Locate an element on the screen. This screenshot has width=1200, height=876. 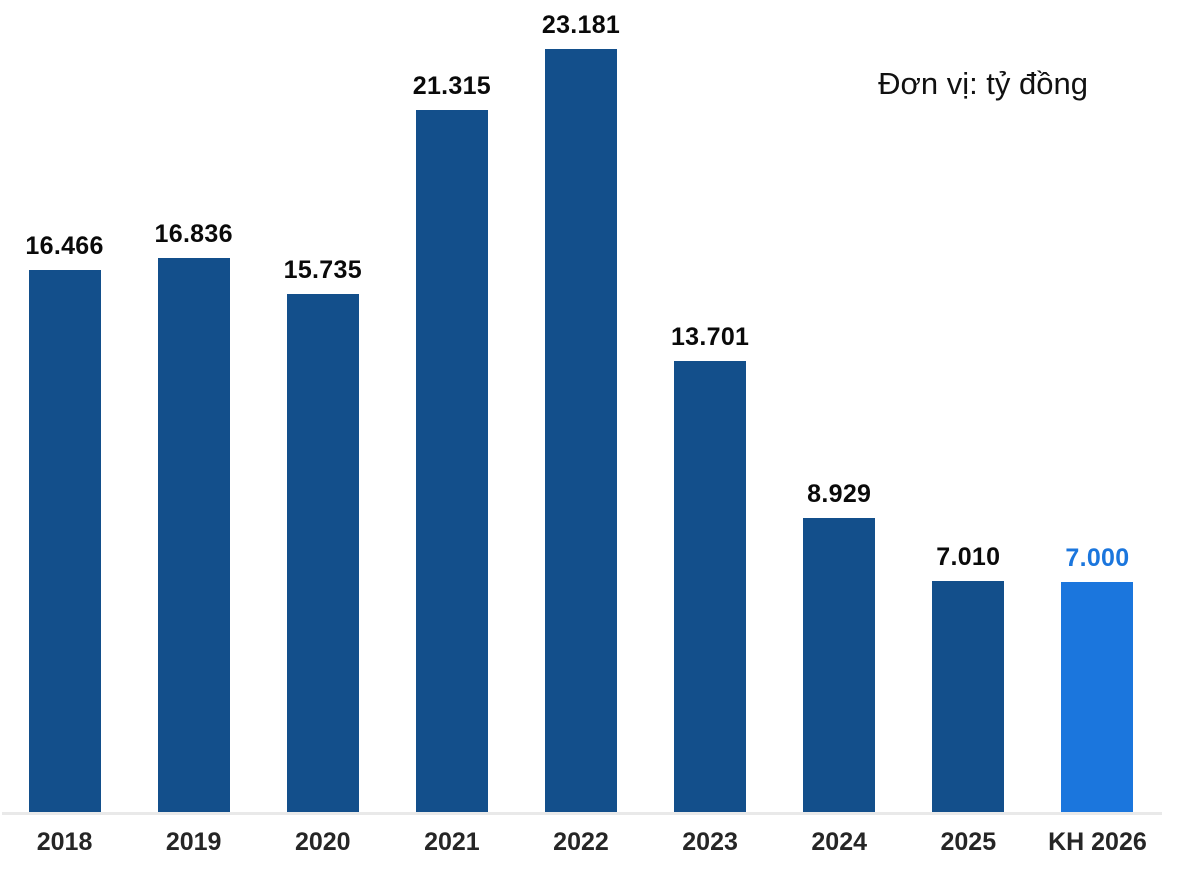
bar-value-label-2022: 23.181 is located at coordinates (581, 25).